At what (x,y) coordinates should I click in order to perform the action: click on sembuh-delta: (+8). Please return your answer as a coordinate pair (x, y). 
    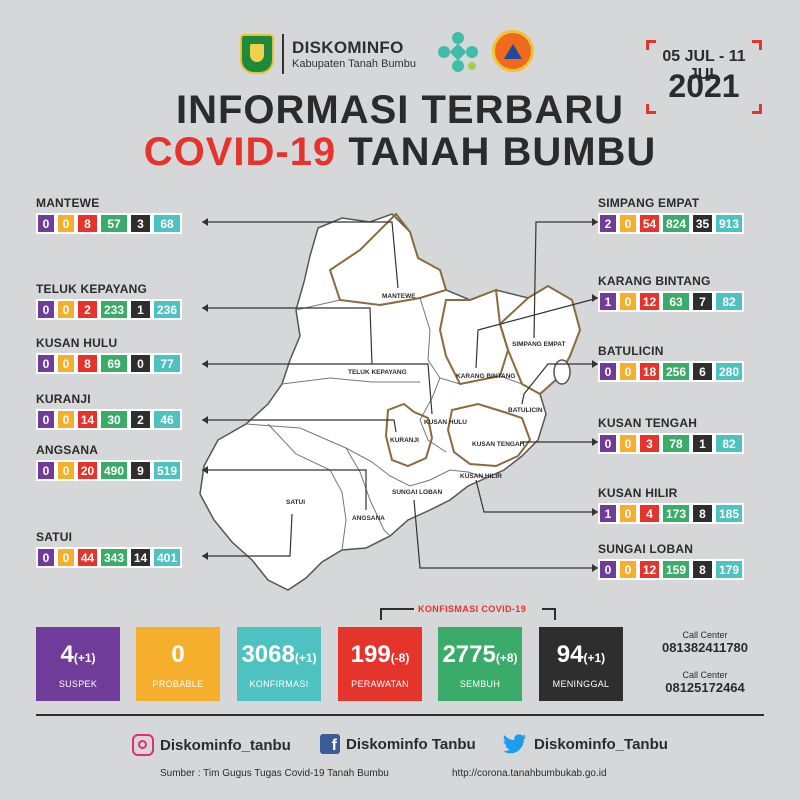
    Looking at the image, I should click on (506, 658).